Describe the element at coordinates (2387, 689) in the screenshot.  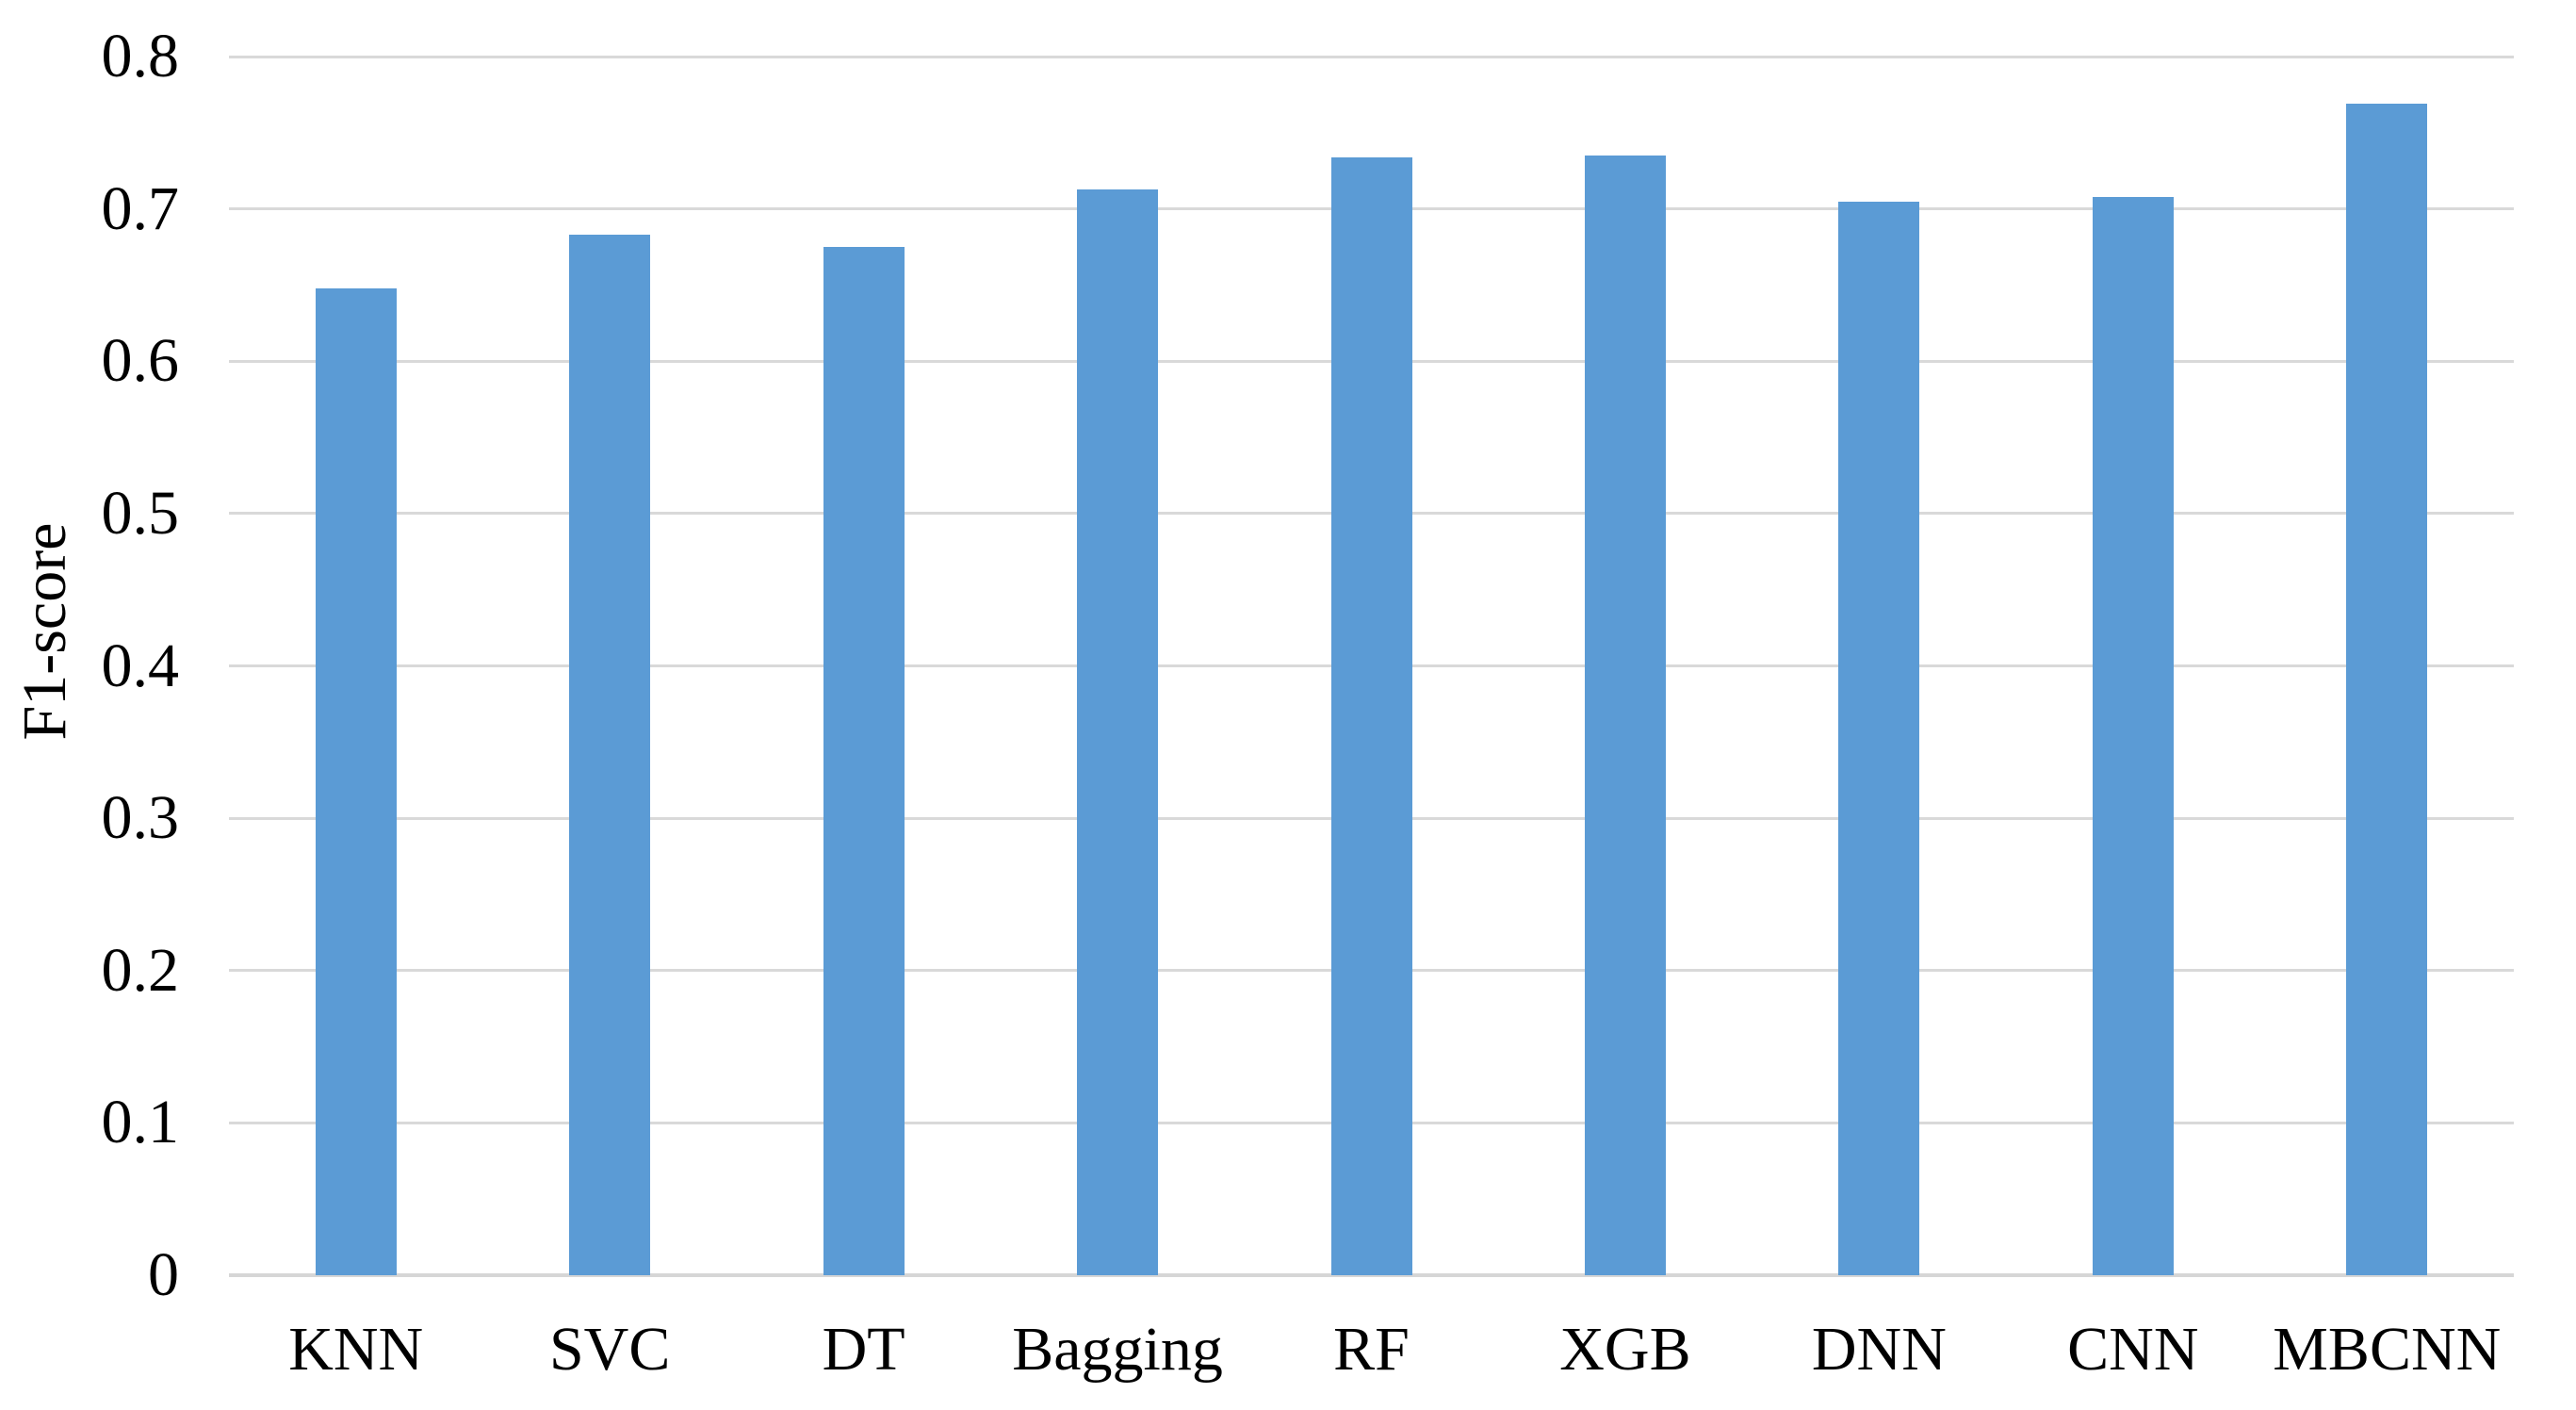
I see `bar-mbcnn` at that location.